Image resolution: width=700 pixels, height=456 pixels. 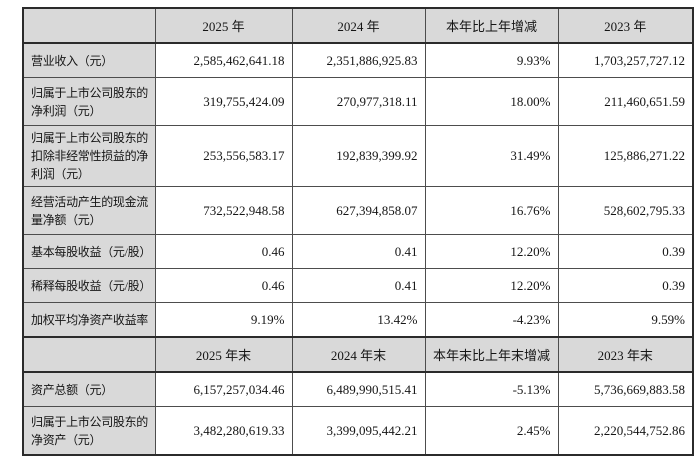 What do you see at coordinates (89, 101) in the screenshot?
I see `row-label: 归属于上市公司股东的净利润（元）` at bounding box center [89, 101].